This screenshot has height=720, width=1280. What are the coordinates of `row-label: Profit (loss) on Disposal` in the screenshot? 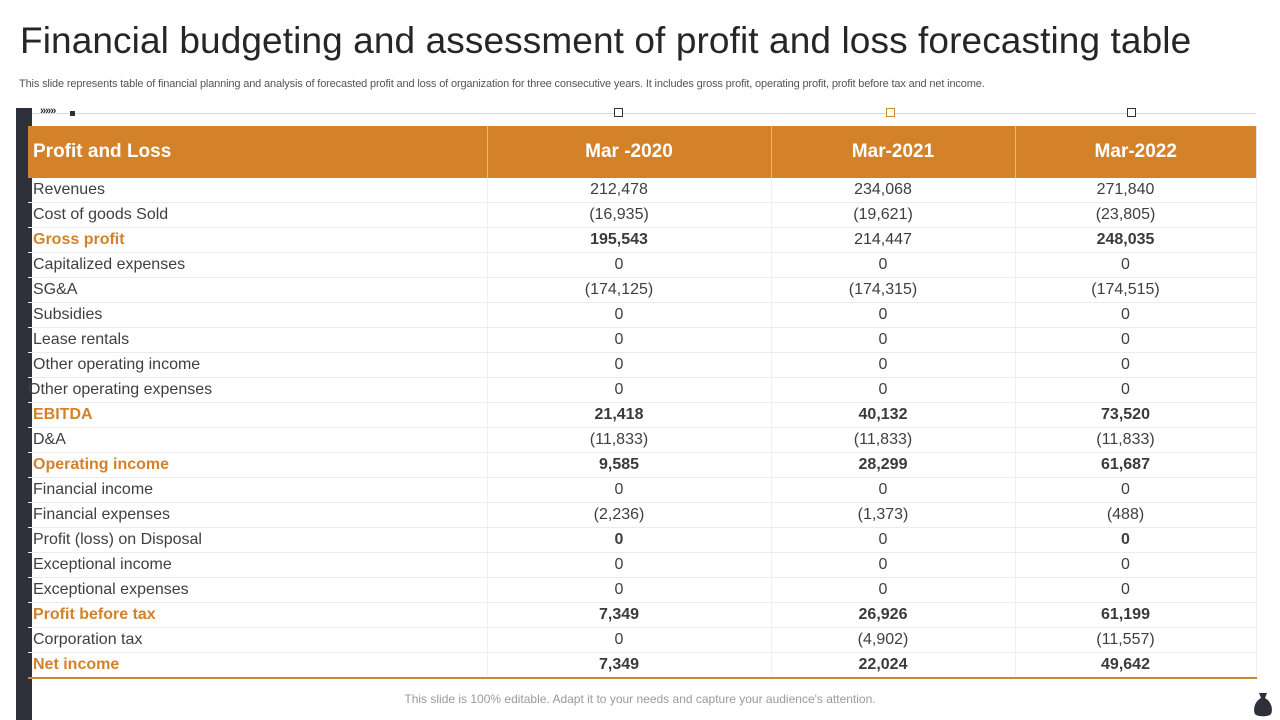 It's located at (258, 540).